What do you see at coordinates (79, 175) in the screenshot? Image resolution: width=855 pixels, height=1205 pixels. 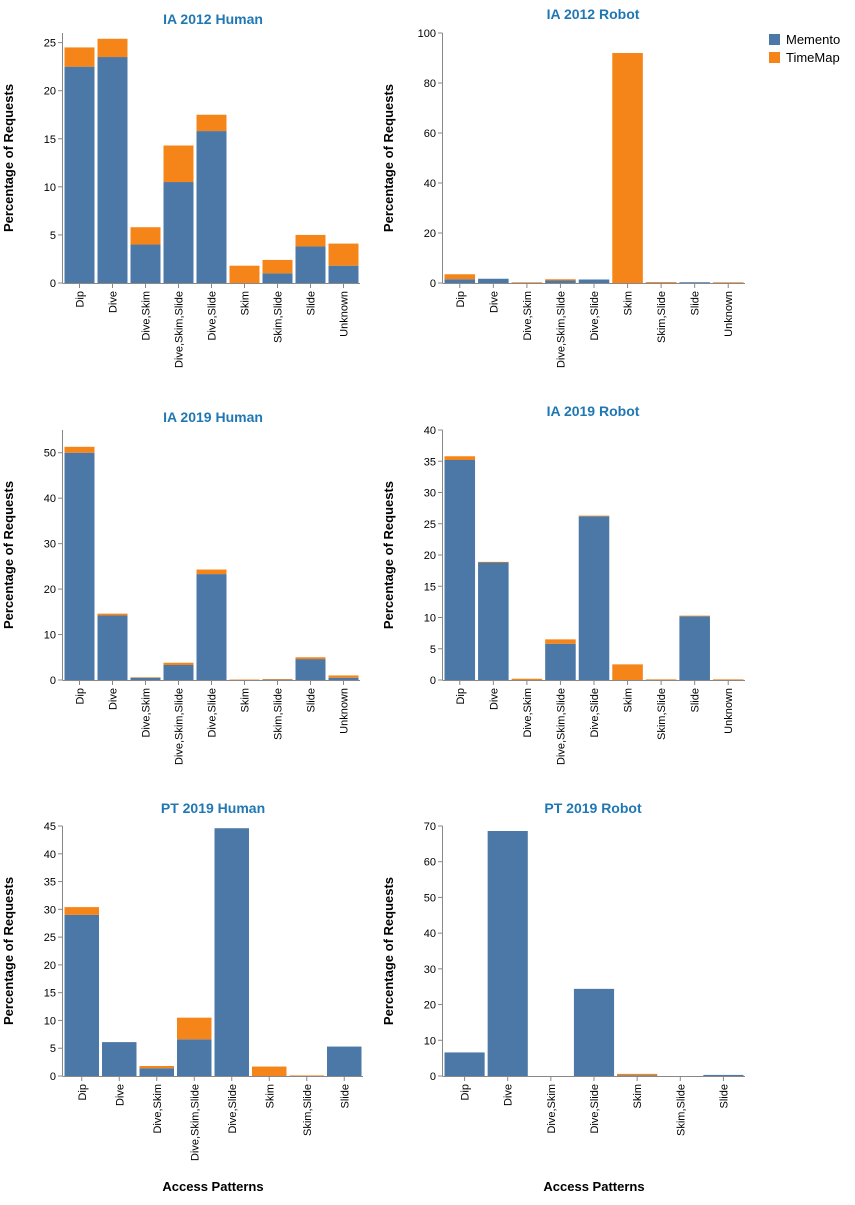 I see `bar-memento-dip` at bounding box center [79, 175].